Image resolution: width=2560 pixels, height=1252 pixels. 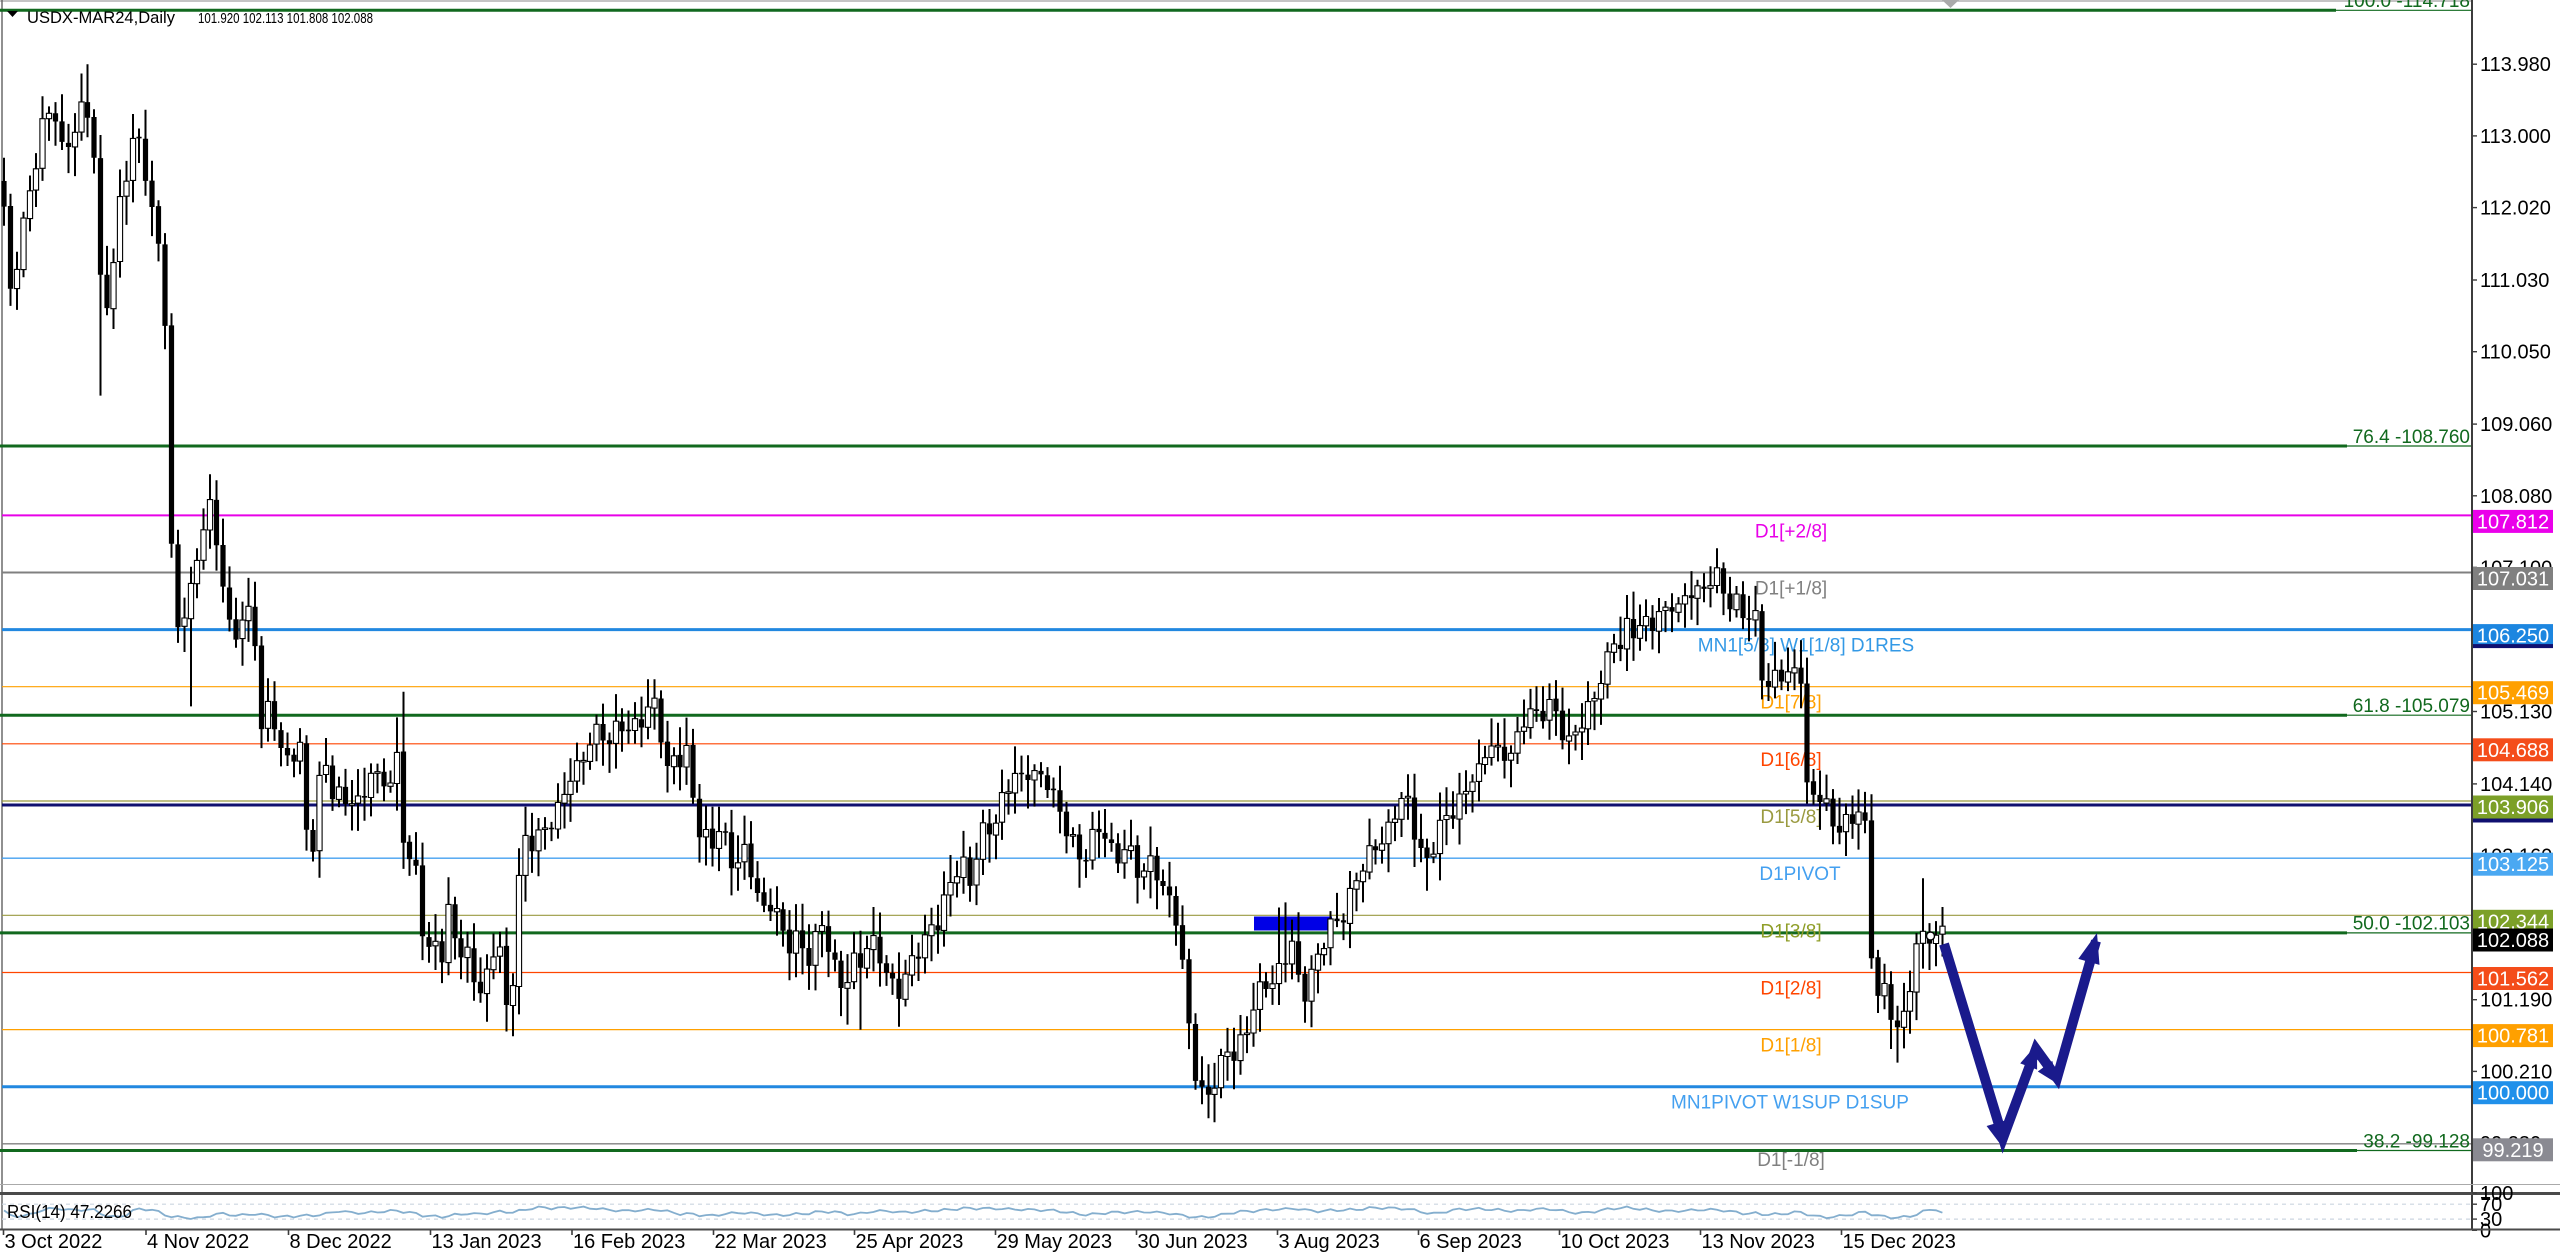 I want to click on svg-text: 100.0 -114.718, so click(x=2407, y=6).